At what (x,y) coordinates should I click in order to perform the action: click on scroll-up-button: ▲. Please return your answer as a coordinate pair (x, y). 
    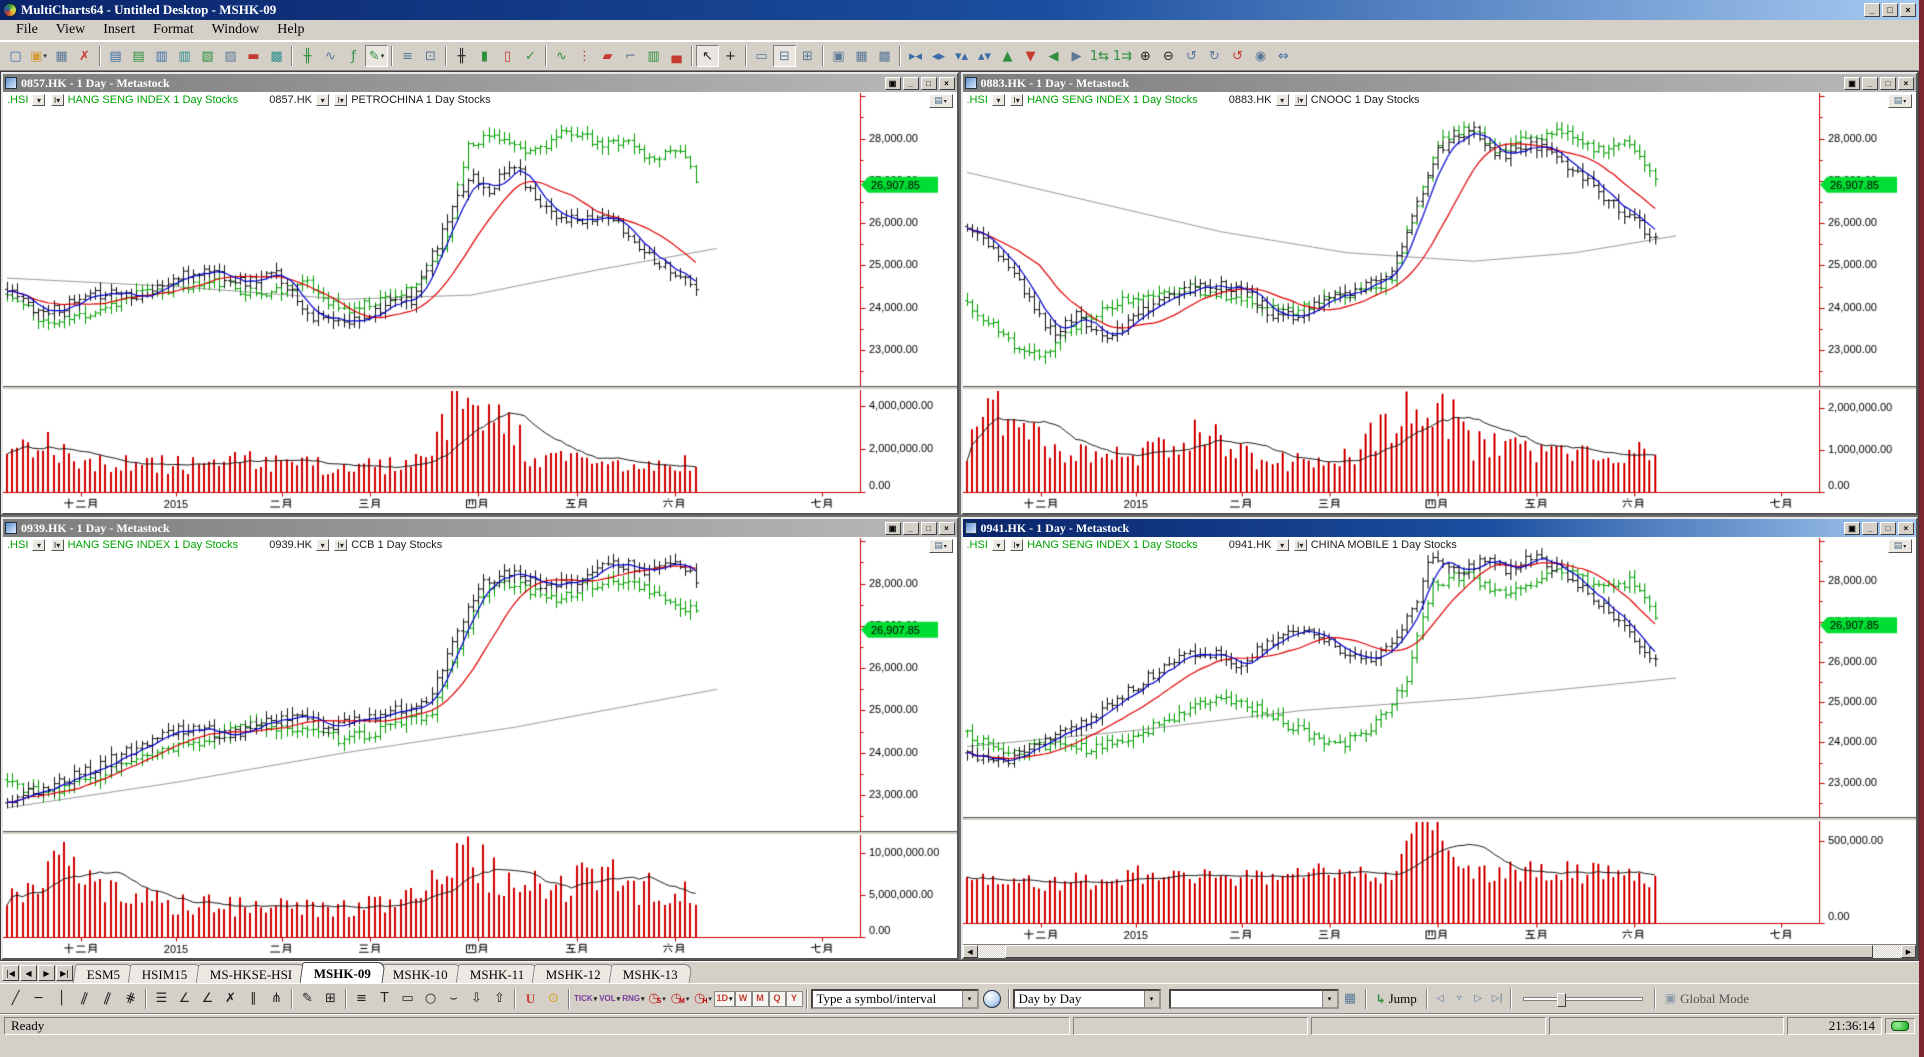
    Looking at the image, I should click on (1007, 56).